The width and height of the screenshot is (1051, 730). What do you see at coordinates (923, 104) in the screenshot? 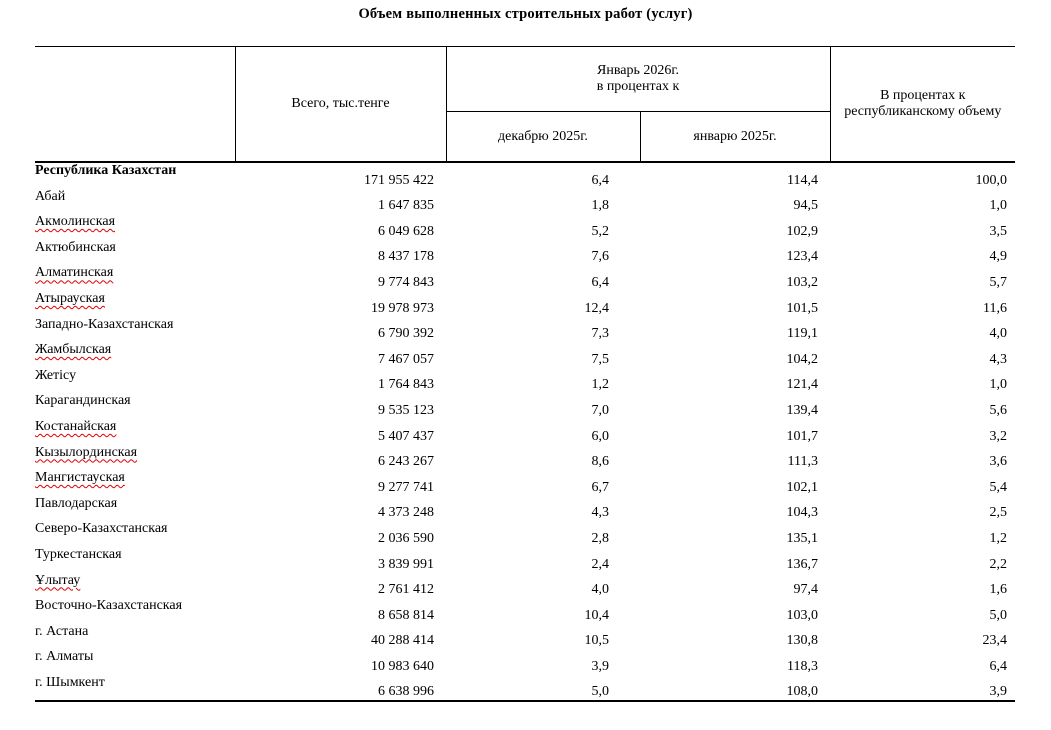
I see `header-republic-share: В процентах к республиканскому объему` at bounding box center [923, 104].